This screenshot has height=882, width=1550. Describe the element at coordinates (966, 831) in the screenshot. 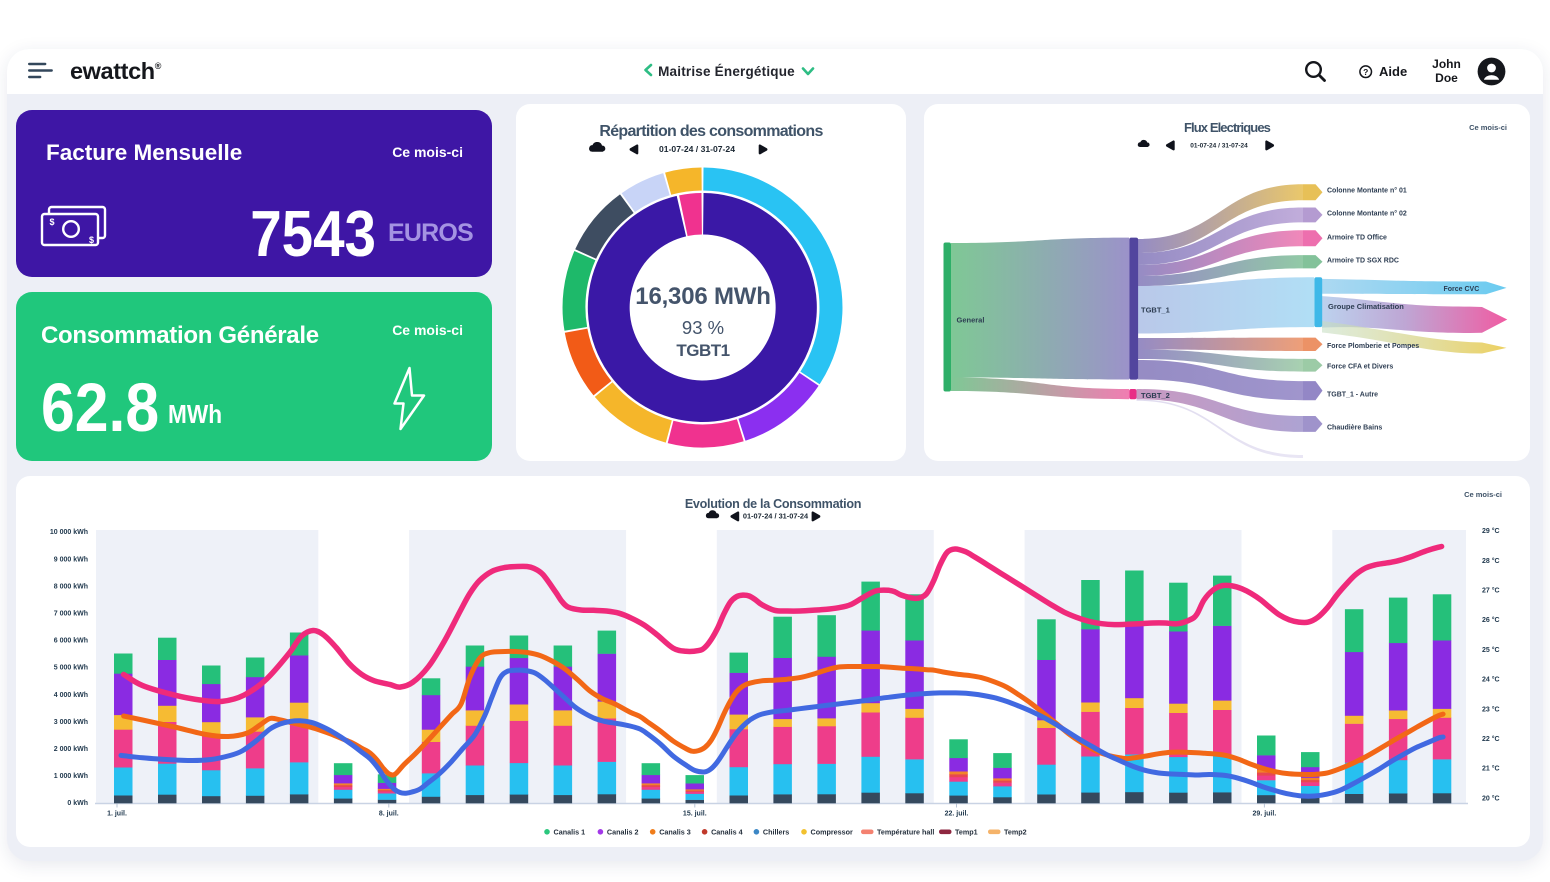

I see `svg-text: Temp1` at that location.